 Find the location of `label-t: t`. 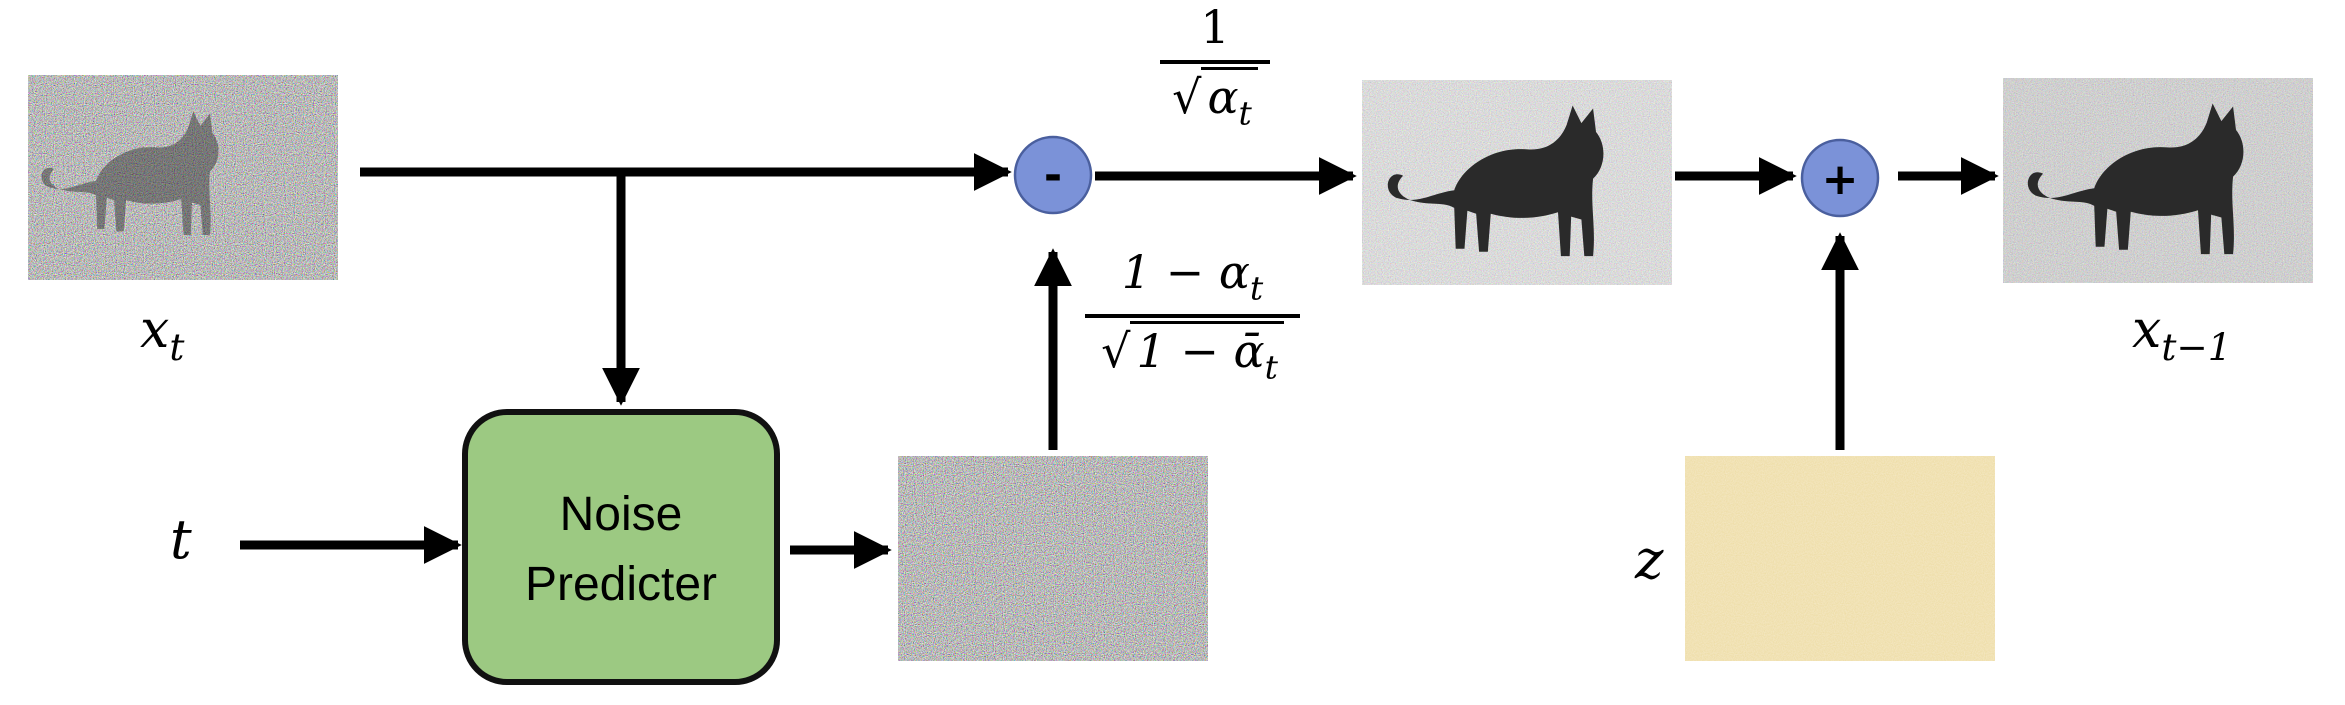

label-t: t is located at coordinates (181, 539).